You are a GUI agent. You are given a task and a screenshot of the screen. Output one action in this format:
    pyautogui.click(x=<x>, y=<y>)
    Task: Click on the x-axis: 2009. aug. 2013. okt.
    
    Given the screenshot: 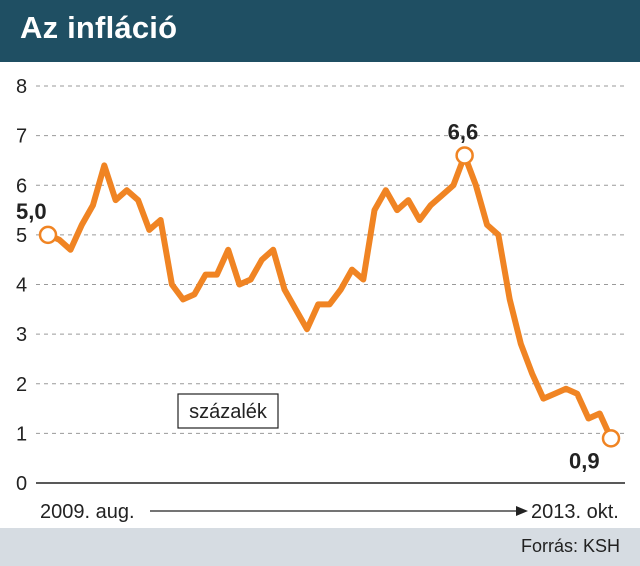 What is the action you would take?
    pyautogui.click(x=329, y=512)
    